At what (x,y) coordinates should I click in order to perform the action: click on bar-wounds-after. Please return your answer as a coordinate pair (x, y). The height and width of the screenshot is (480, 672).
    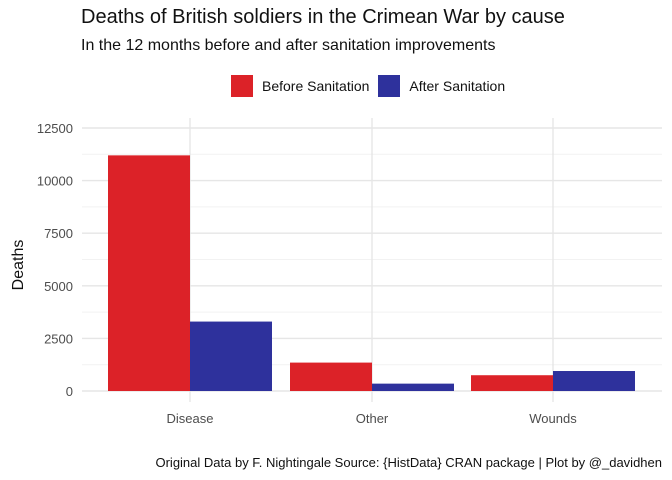
    Looking at the image, I should click on (594, 381).